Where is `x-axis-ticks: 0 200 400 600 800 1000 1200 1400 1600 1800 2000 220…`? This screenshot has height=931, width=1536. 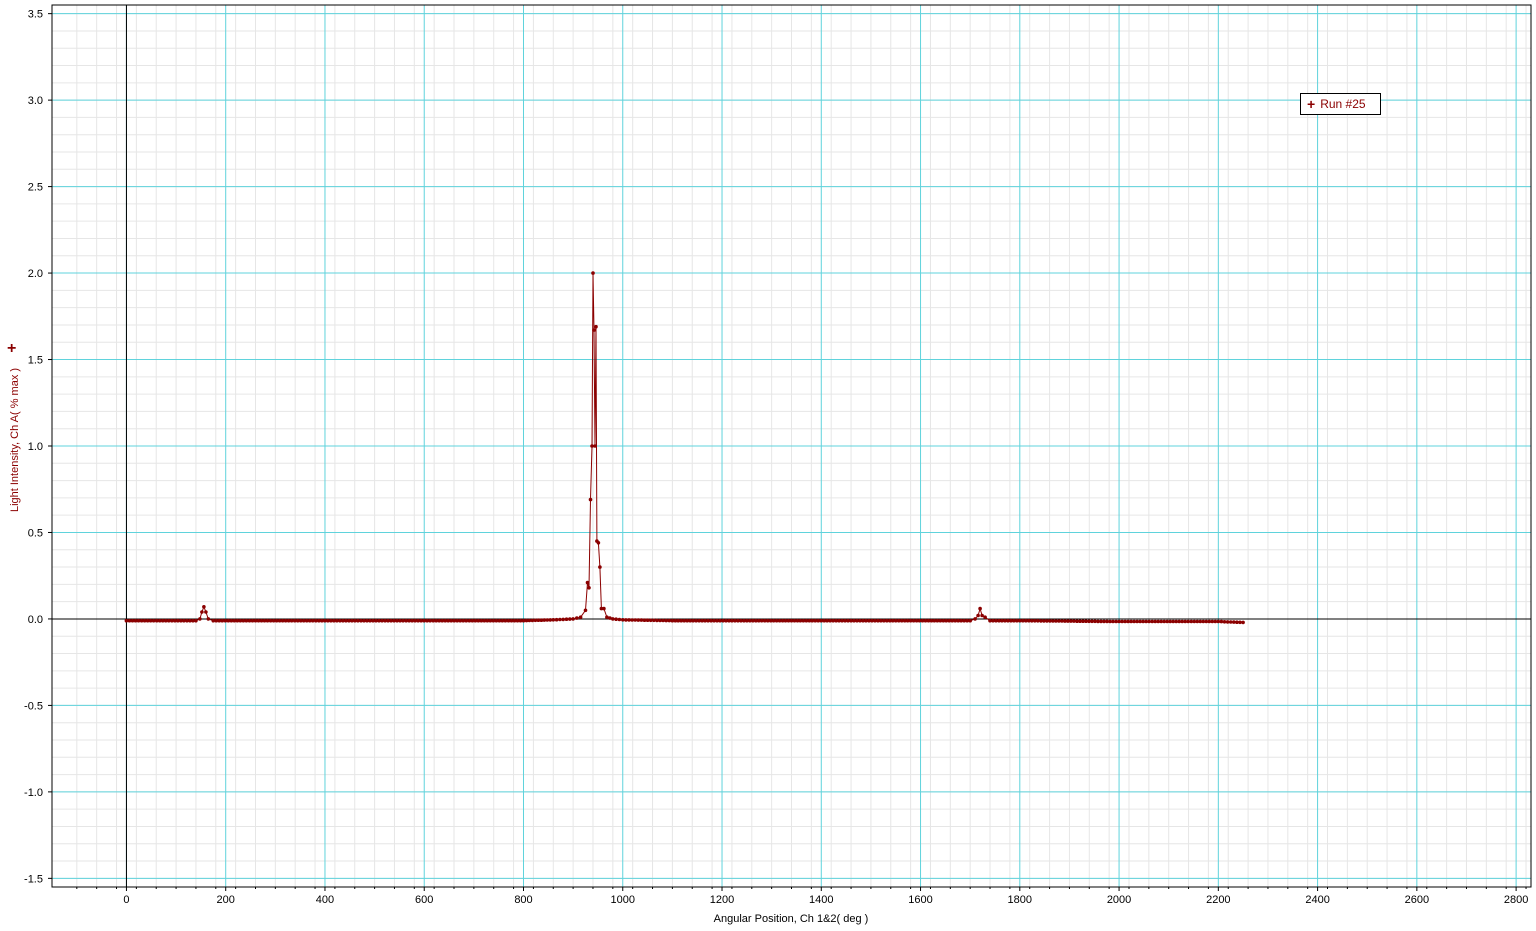 x-axis-ticks: 0 200 400 600 800 1000 1200 1400 1600 1800 2000 220… is located at coordinates (802, 896).